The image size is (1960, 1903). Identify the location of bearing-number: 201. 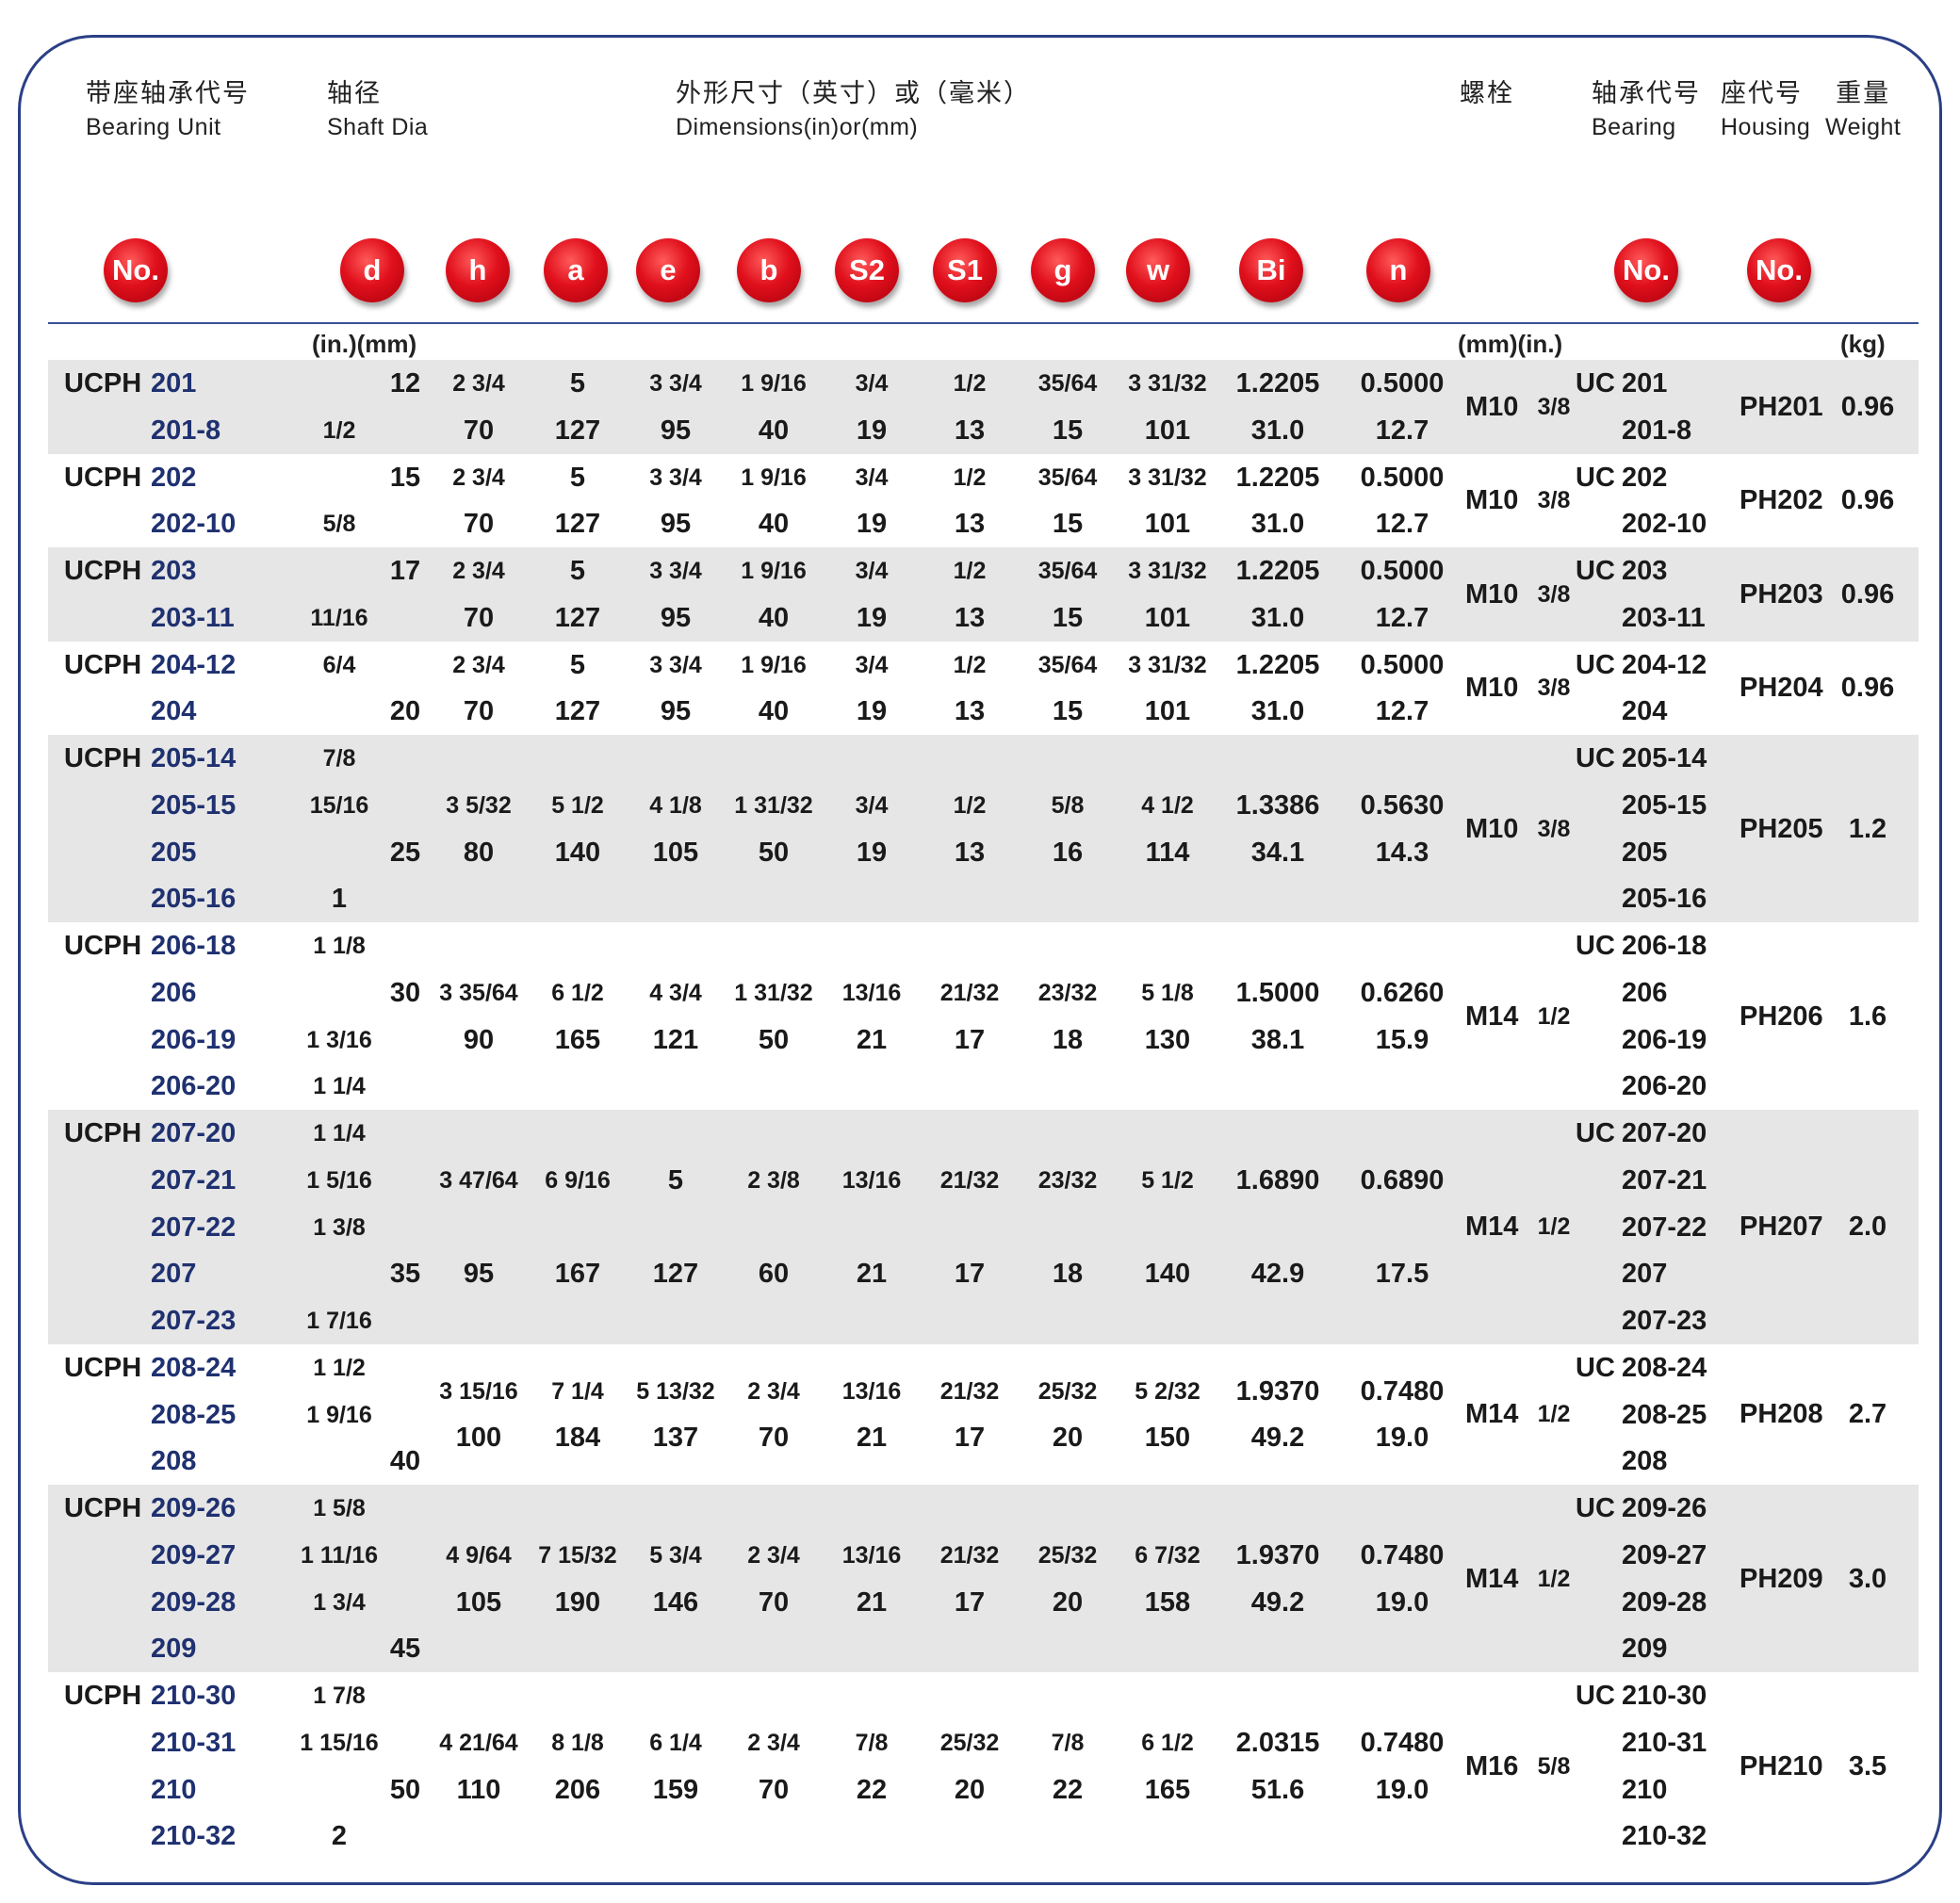
(1645, 383).